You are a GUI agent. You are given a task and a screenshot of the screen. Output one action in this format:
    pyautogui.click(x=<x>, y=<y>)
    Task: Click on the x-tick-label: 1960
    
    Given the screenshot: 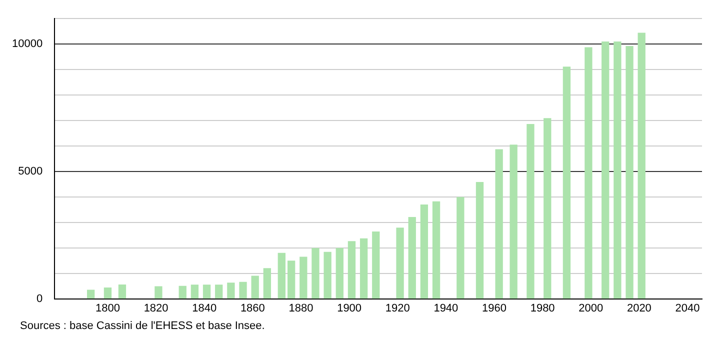 What is the action you would take?
    pyautogui.click(x=494, y=308)
    